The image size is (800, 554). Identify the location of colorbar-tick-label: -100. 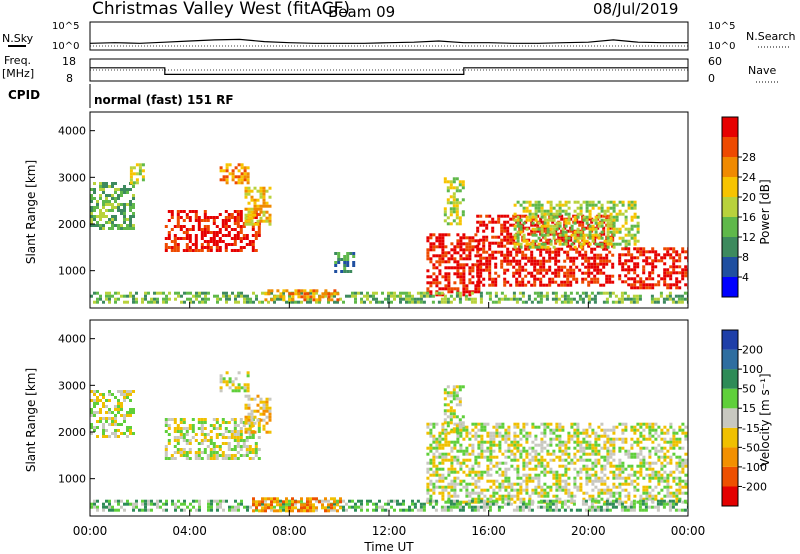
(754, 467).